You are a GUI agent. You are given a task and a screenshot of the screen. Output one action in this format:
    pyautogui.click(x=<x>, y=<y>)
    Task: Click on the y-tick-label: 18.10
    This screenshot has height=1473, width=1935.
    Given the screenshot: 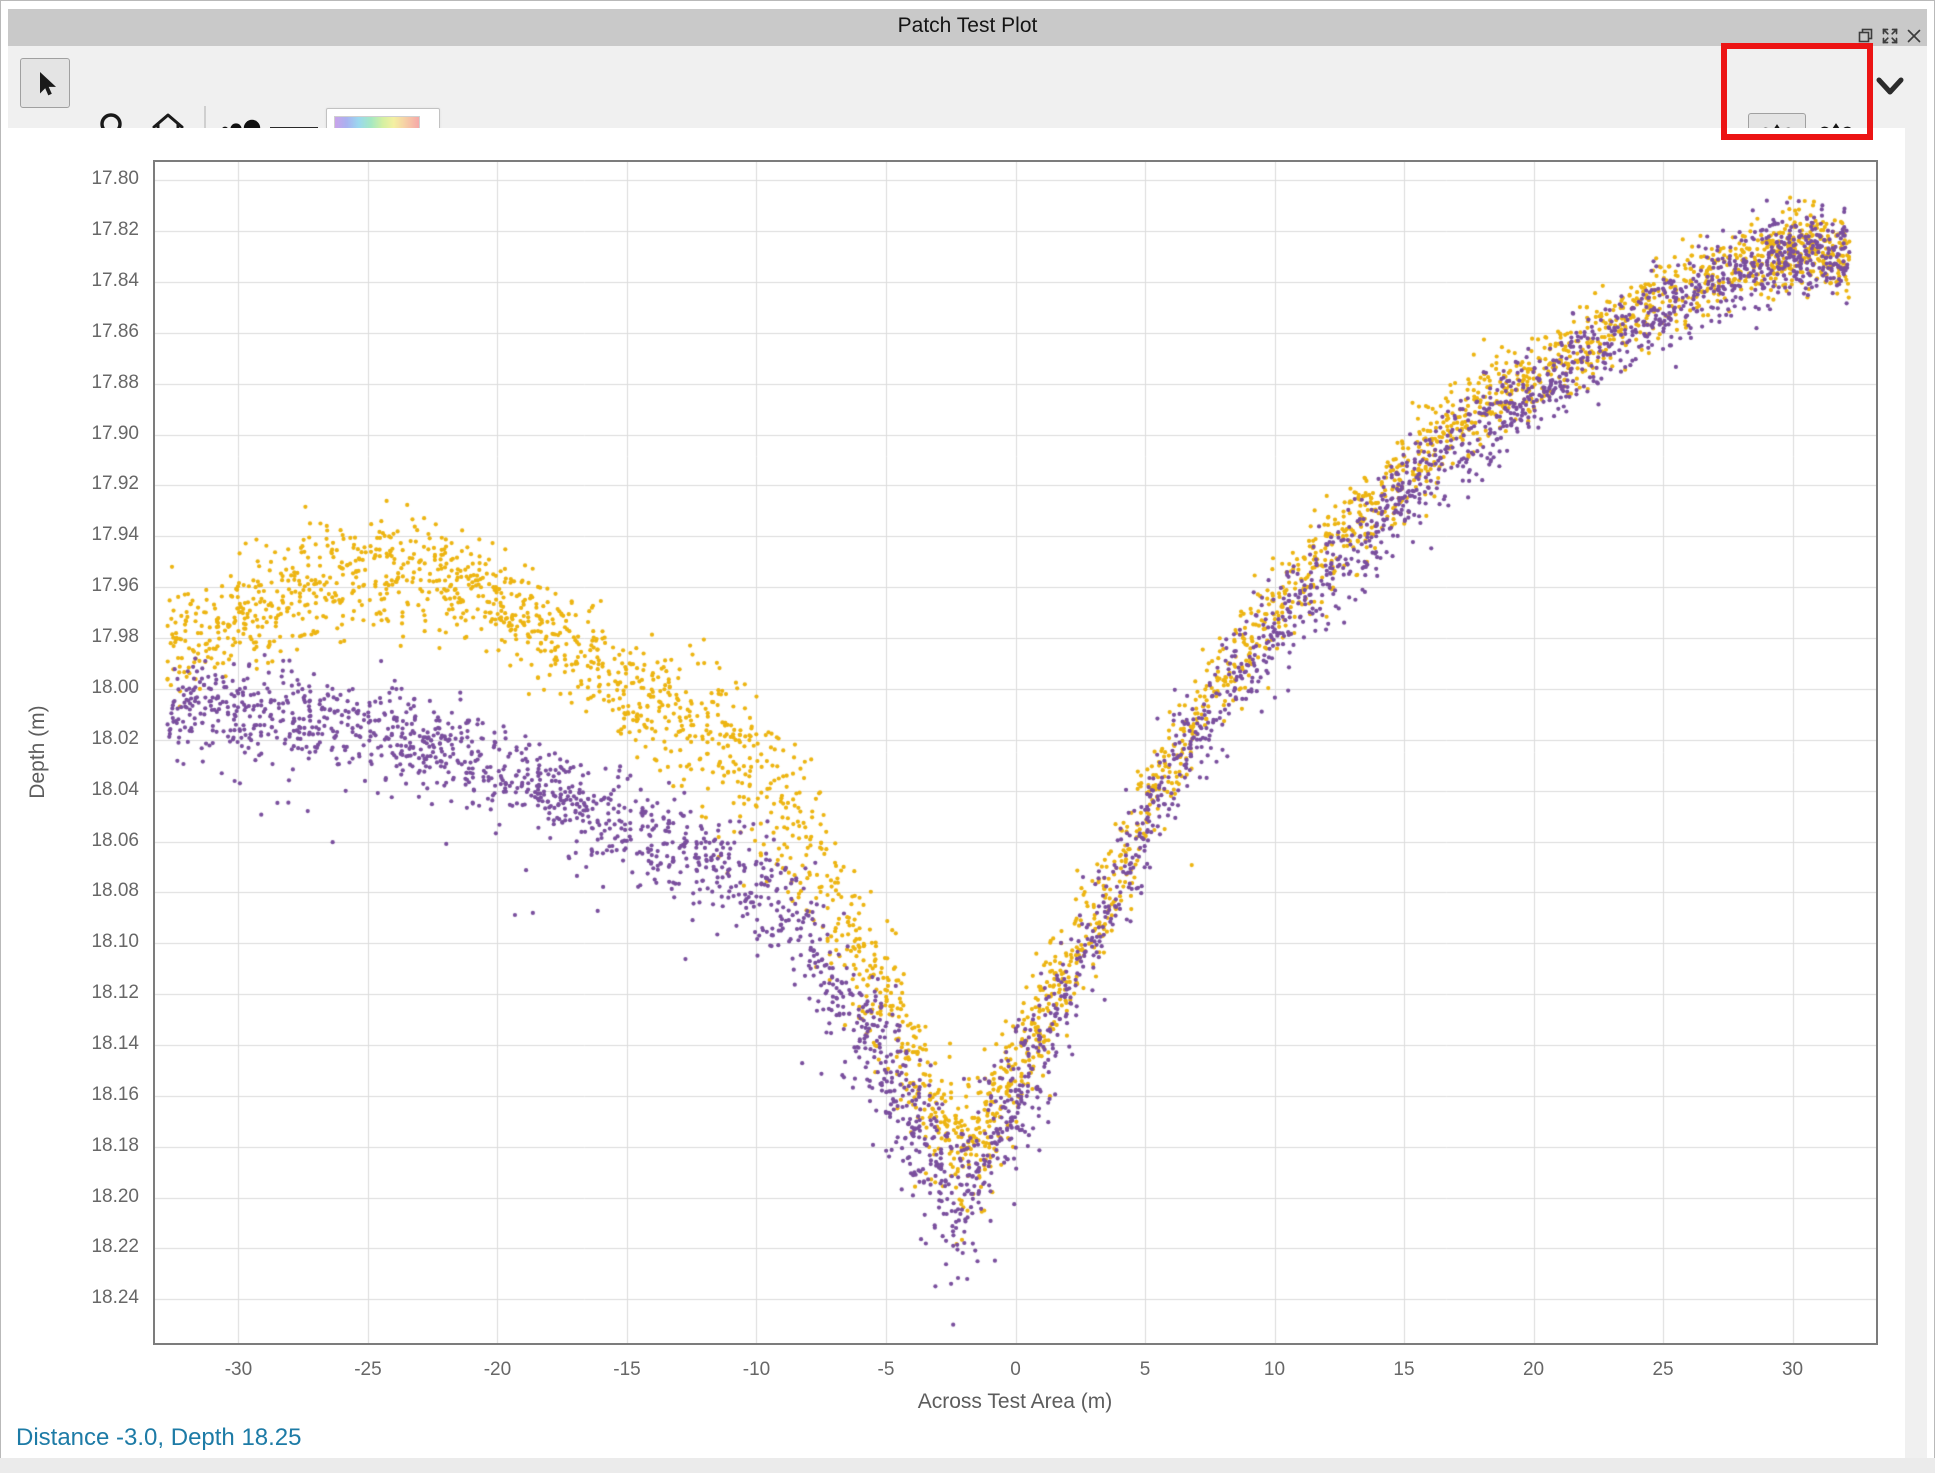 What is the action you would take?
    pyautogui.click(x=115, y=942)
    